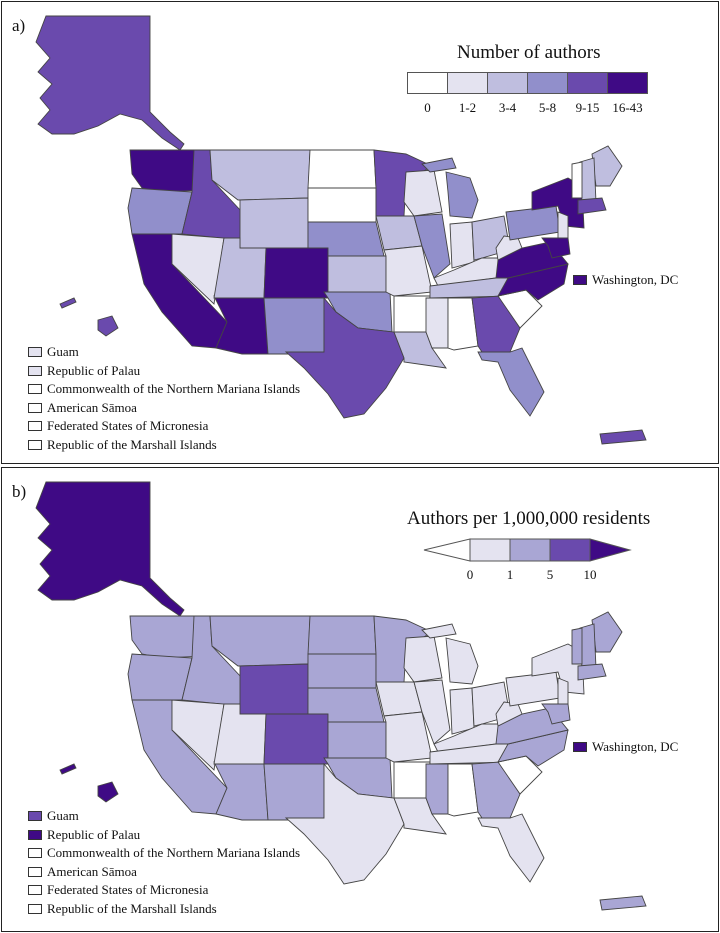 The height and width of the screenshot is (933, 720). I want to click on dc-legend: Washington, DC, so click(625, 280).